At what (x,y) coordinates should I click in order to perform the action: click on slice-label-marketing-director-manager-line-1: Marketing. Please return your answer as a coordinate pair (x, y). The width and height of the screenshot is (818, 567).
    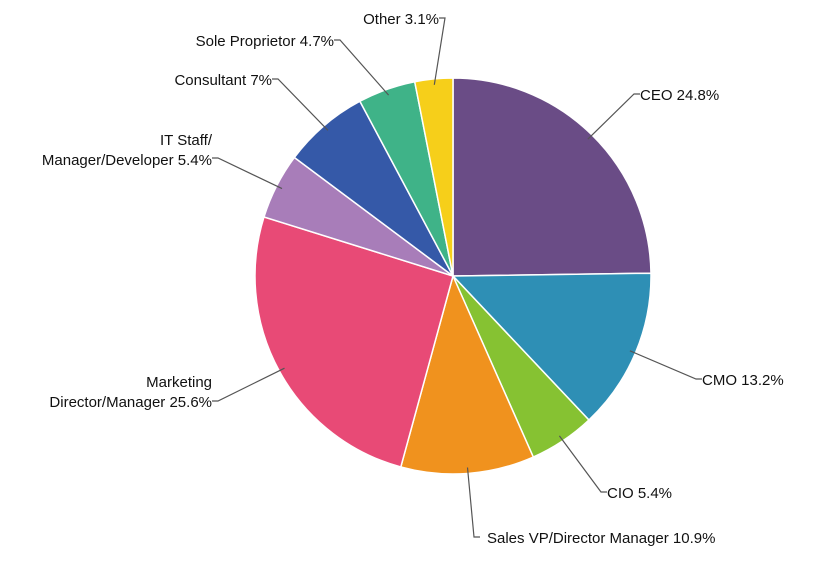
    Looking at the image, I should click on (179, 382).